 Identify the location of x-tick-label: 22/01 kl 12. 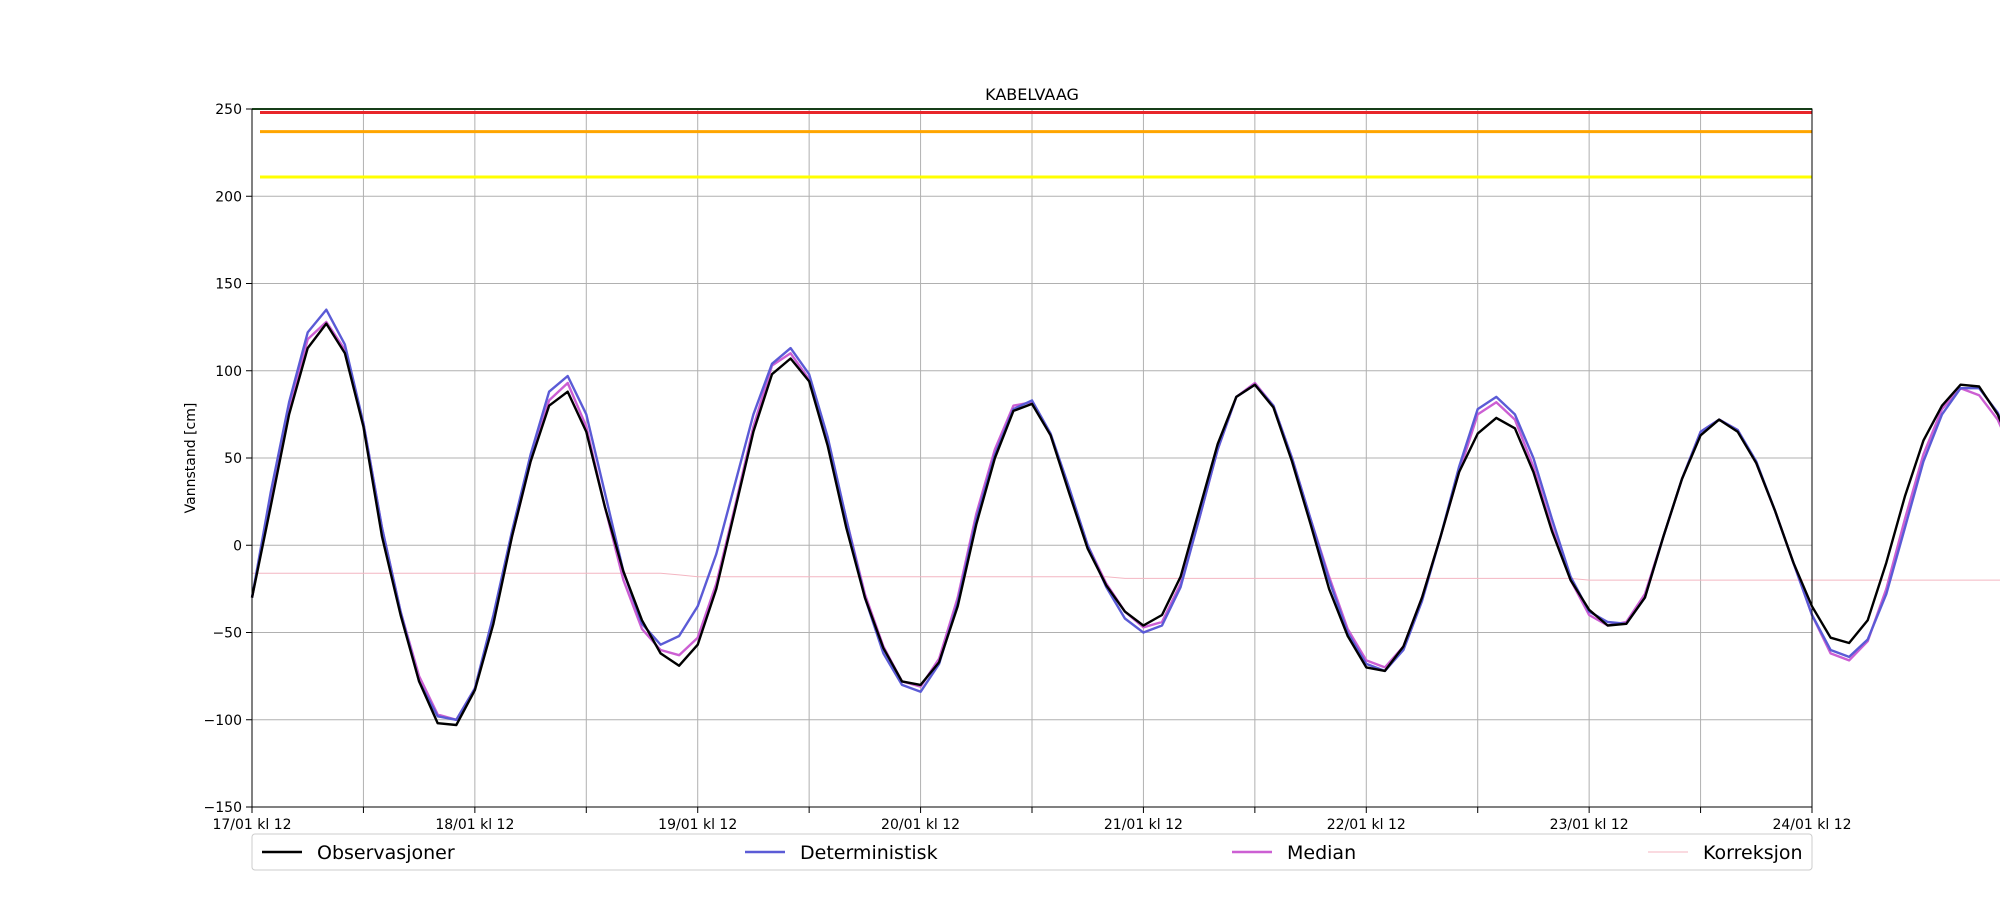
(1366, 825).